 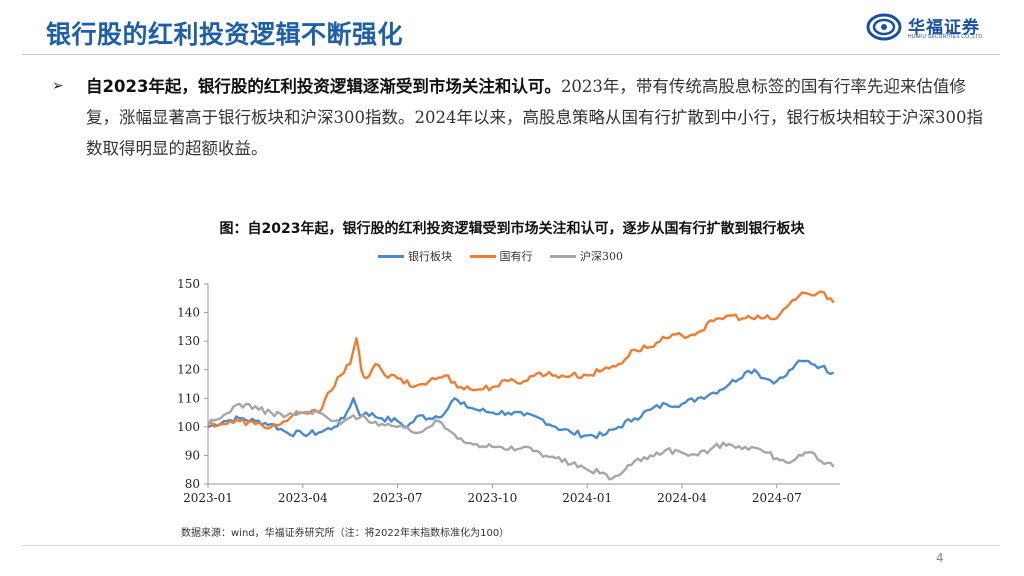 I want to click on legend-item-hs300: 沪深300, so click(x=586, y=256).